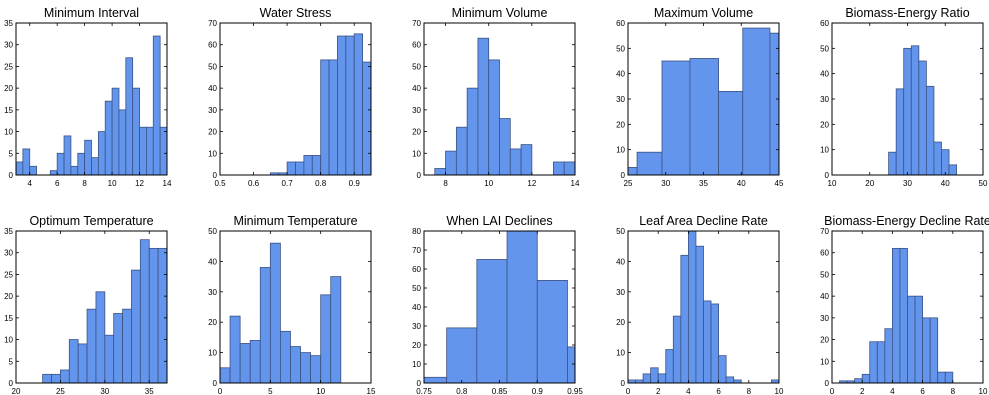  What do you see at coordinates (220, 183) in the screenshot?
I see `x-tick-label: 0.5` at bounding box center [220, 183].